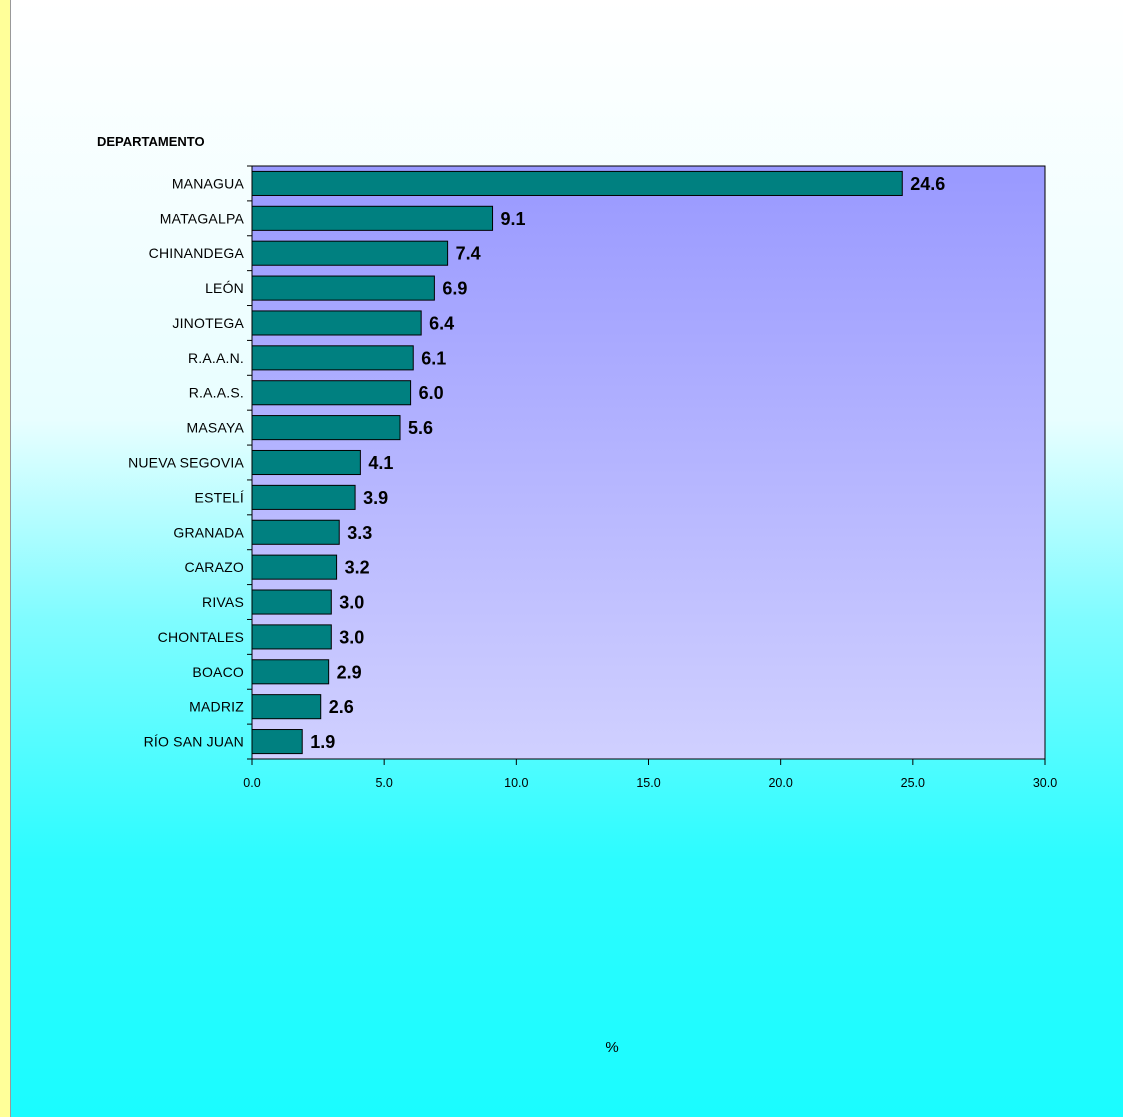  What do you see at coordinates (208, 323) in the screenshot?
I see `category-label: JINOTEGA` at bounding box center [208, 323].